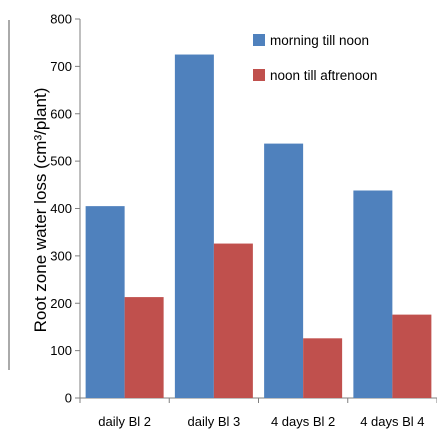 The height and width of the screenshot is (432, 437). Describe the element at coordinates (61, 113) in the screenshot. I see `y-tick-label: 600` at that location.